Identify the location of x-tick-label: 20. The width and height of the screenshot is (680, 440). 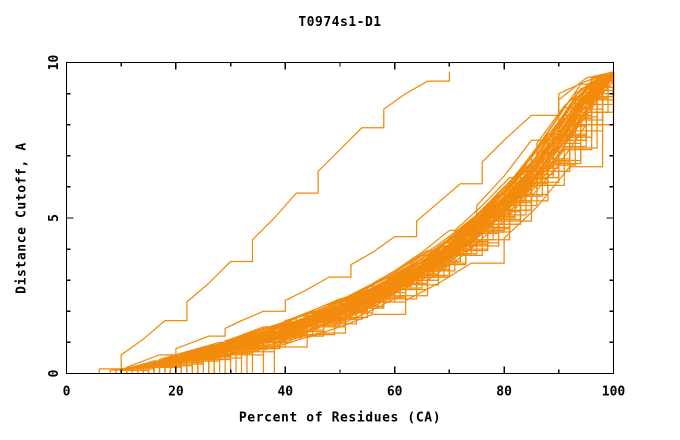
(176, 392).